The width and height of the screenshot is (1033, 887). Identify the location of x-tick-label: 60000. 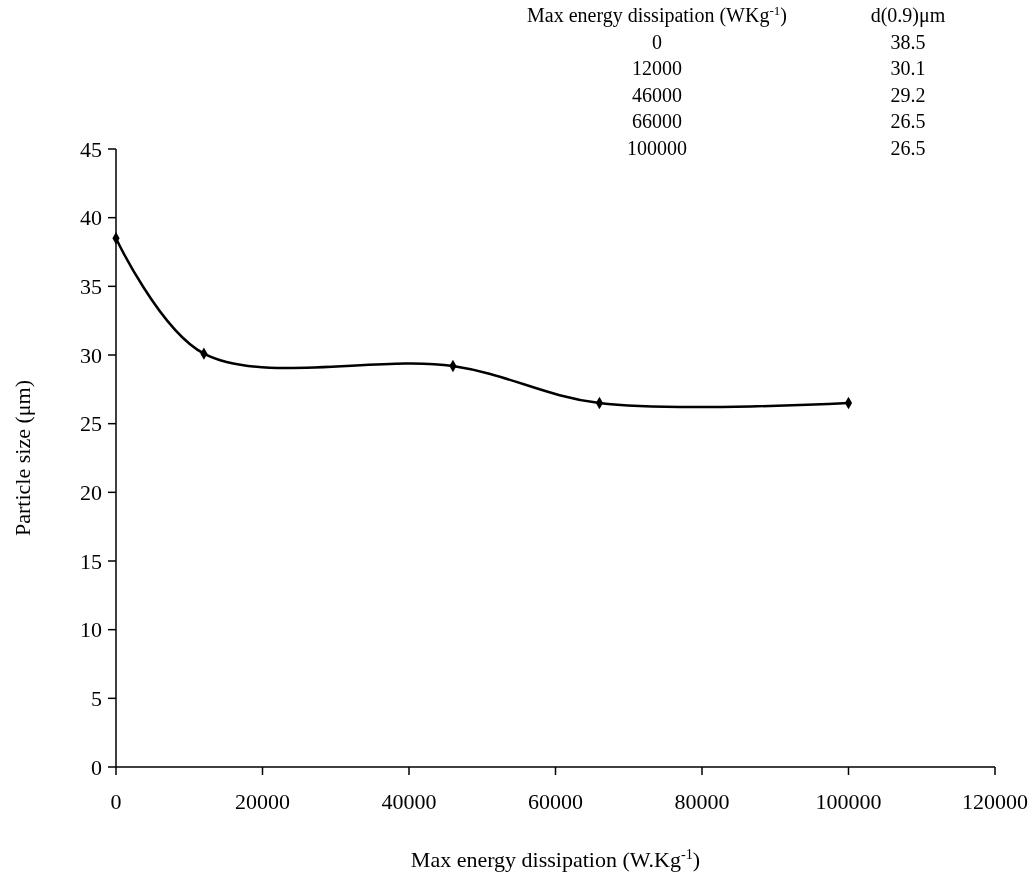
(555, 801).